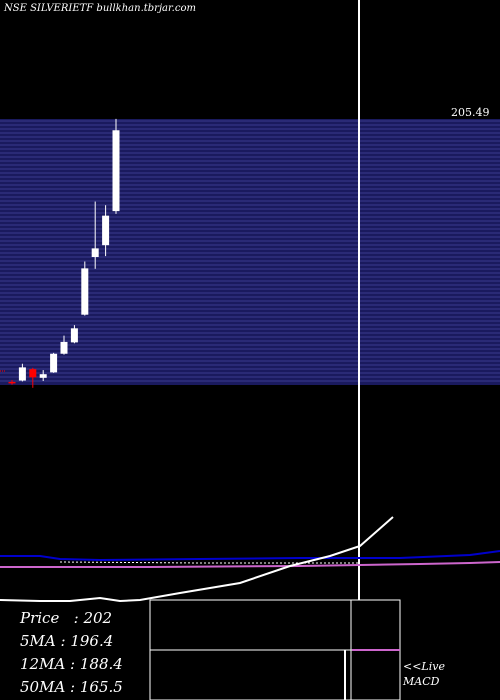 This screenshot has height=700, width=500. I want to click on chart-title: NSE SILVERIETF bullkhan.tbrjar.com, so click(100, 8).